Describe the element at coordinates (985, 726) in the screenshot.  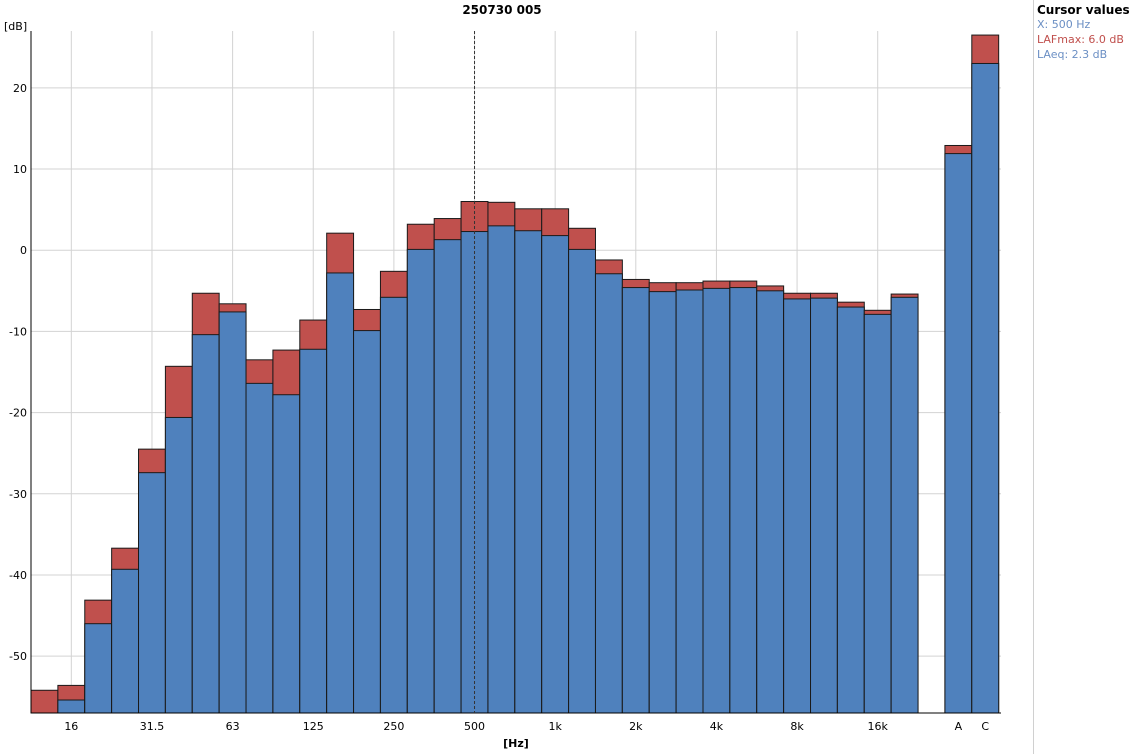
I see `x-tick-label: C` at that location.